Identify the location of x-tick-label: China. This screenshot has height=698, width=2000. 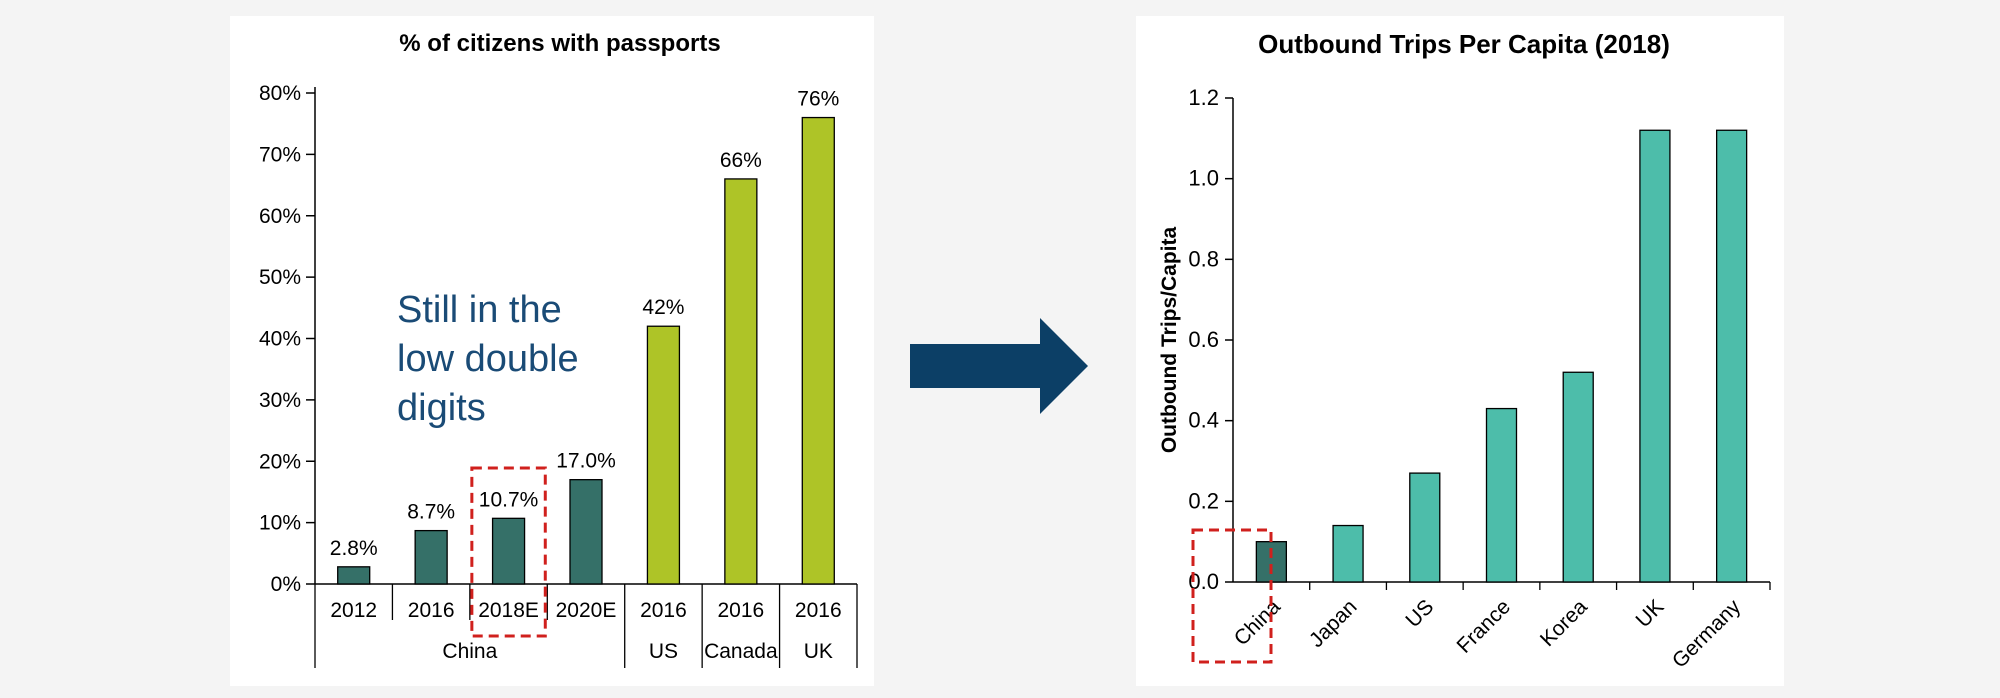
(1257, 622).